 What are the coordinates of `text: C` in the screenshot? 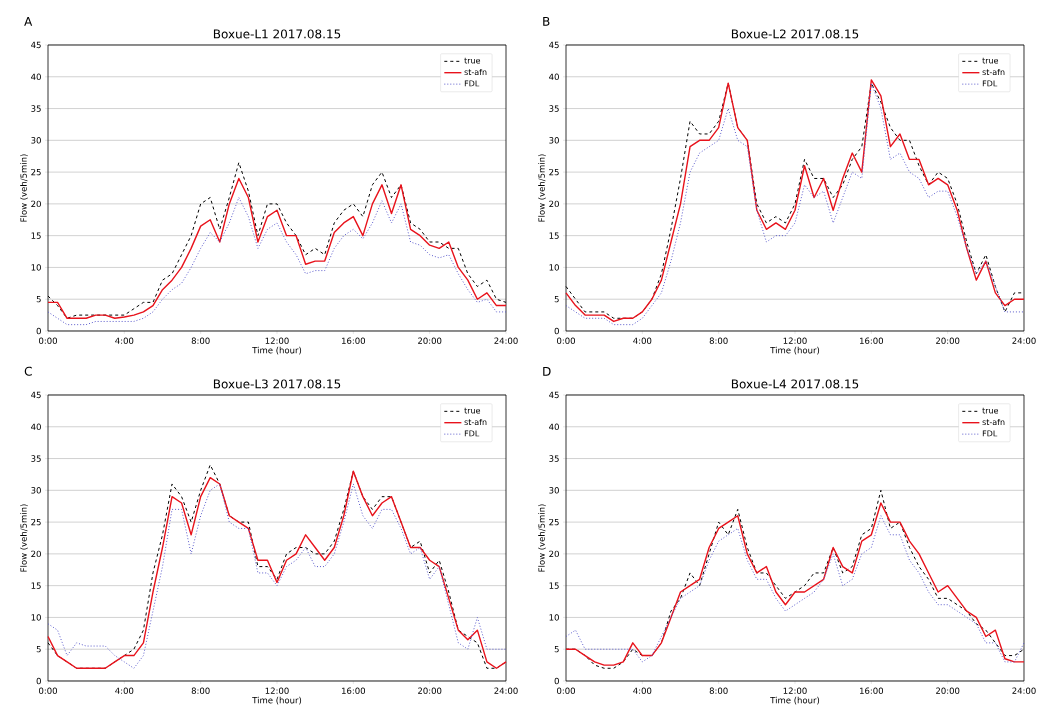 It's located at (28, 371).